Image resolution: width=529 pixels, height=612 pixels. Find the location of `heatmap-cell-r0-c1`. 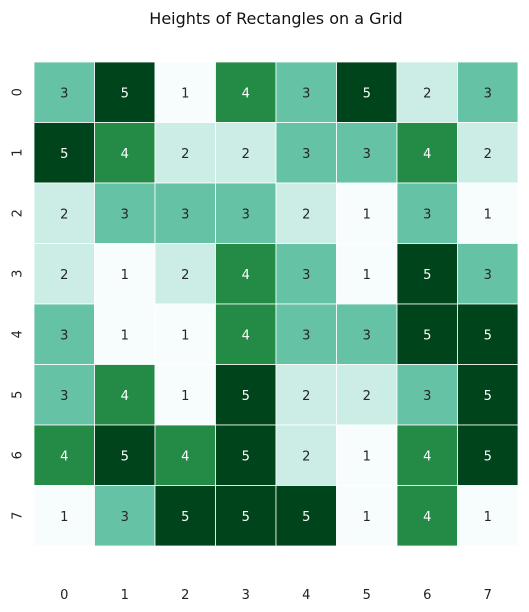

heatmap-cell-r0-c1 is located at coordinates (125, 92).